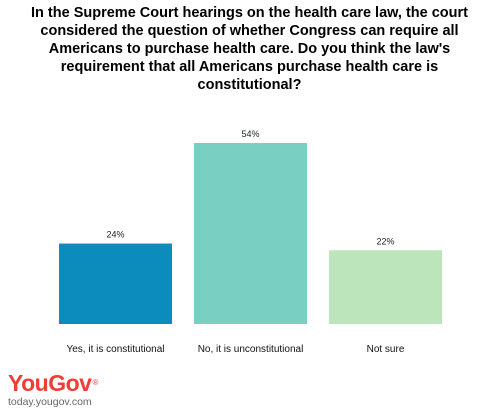 The image size is (499, 414). I want to click on bar-value-label-2: 54%, so click(250, 134).